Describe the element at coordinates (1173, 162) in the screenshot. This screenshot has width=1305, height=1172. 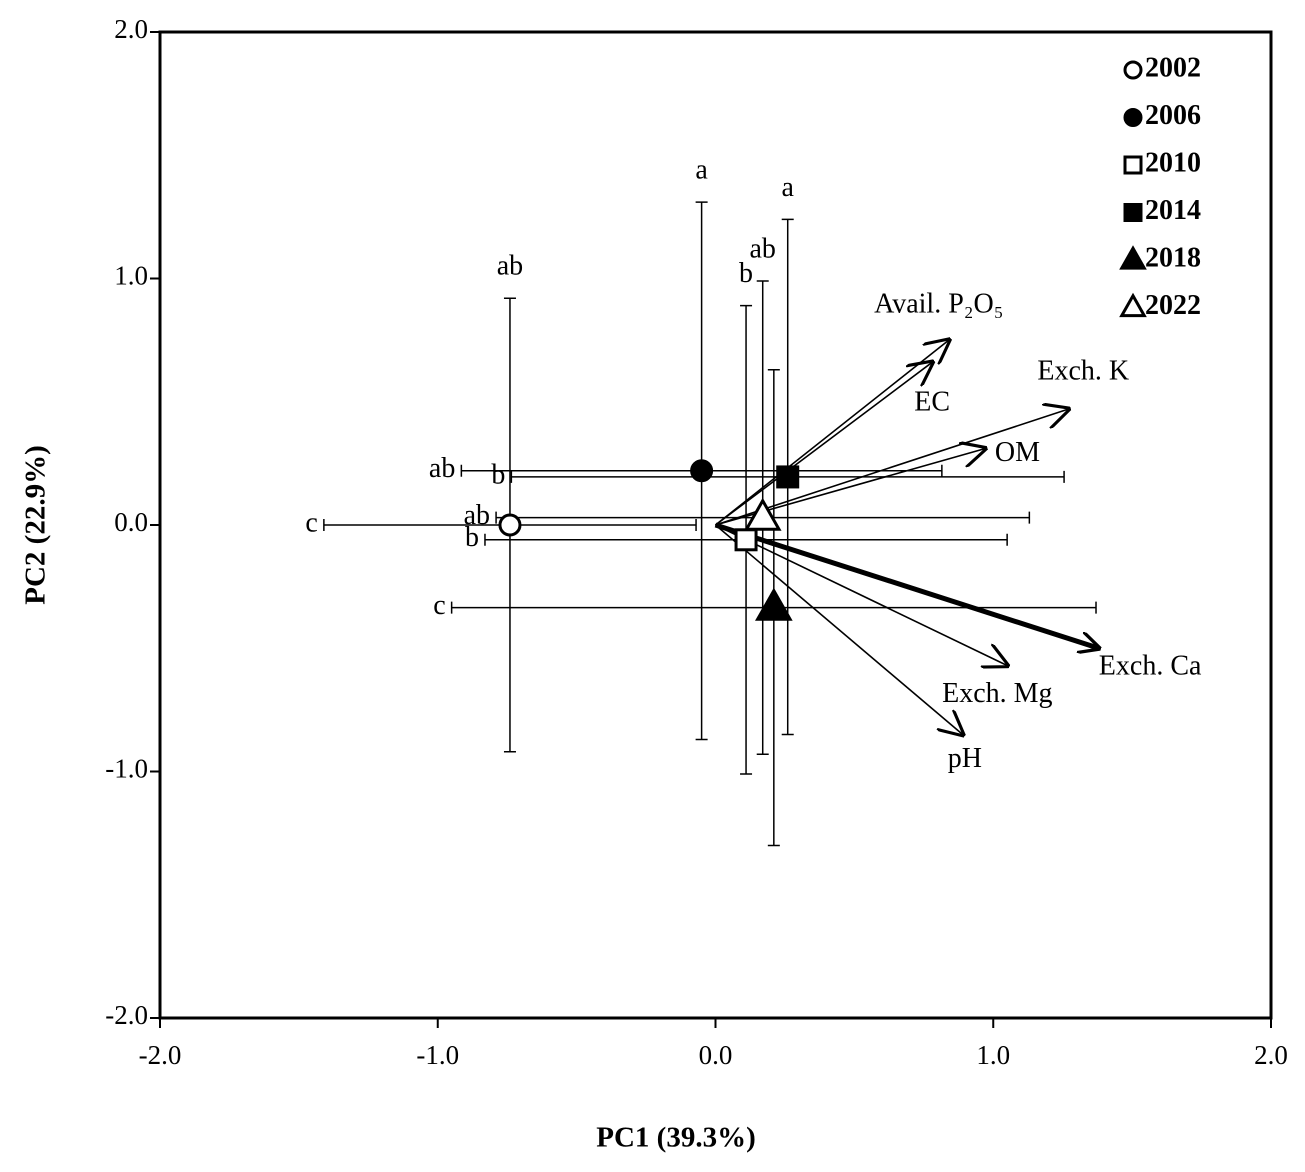
I see `legend-label: 2010` at that location.